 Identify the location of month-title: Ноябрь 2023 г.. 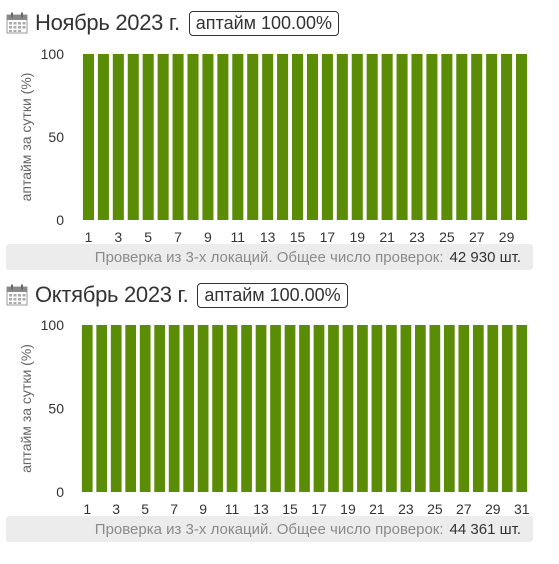
(107, 22).